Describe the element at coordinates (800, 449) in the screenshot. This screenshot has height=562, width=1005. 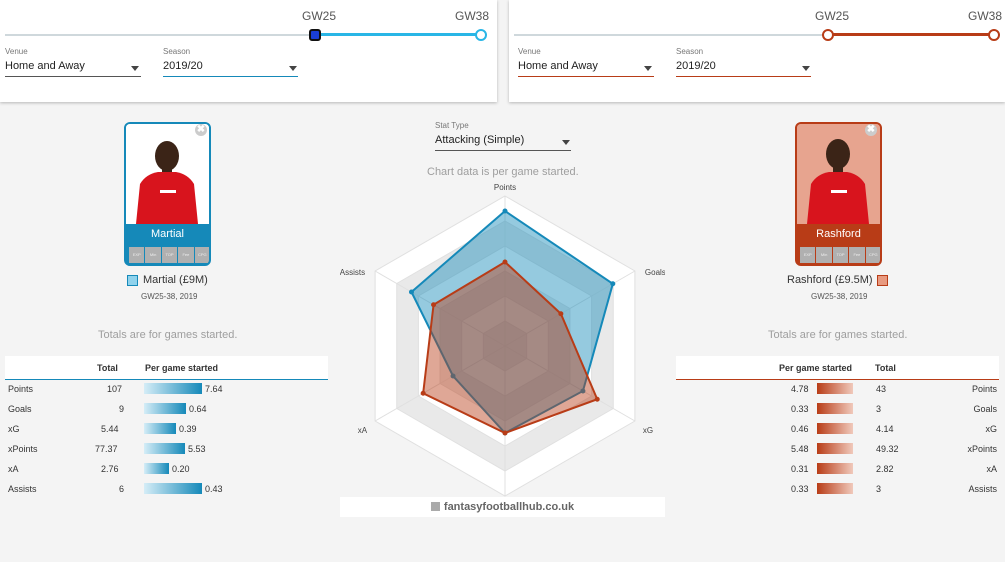
I see `per-game-value: 5.48` at that location.